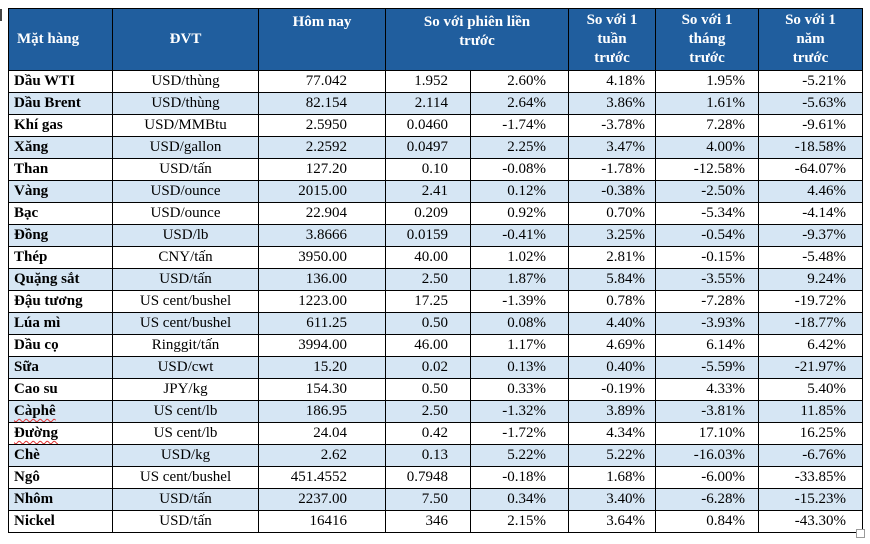 This screenshot has height=544, width=870. Describe the element at coordinates (322, 455) in the screenshot. I see `today-price-cell: 2.62` at that location.